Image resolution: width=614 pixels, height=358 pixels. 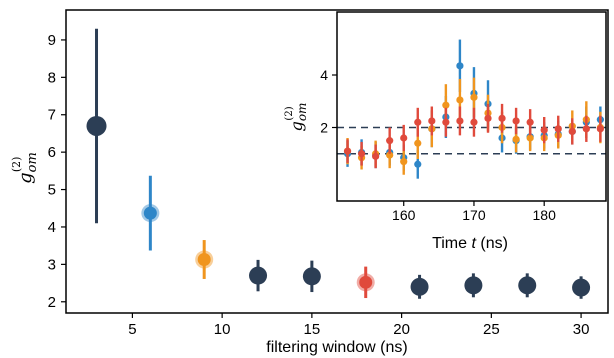 What do you see at coordinates (451, 243) in the screenshot?
I see `inset-xlabel-prefix: Time` at bounding box center [451, 243].